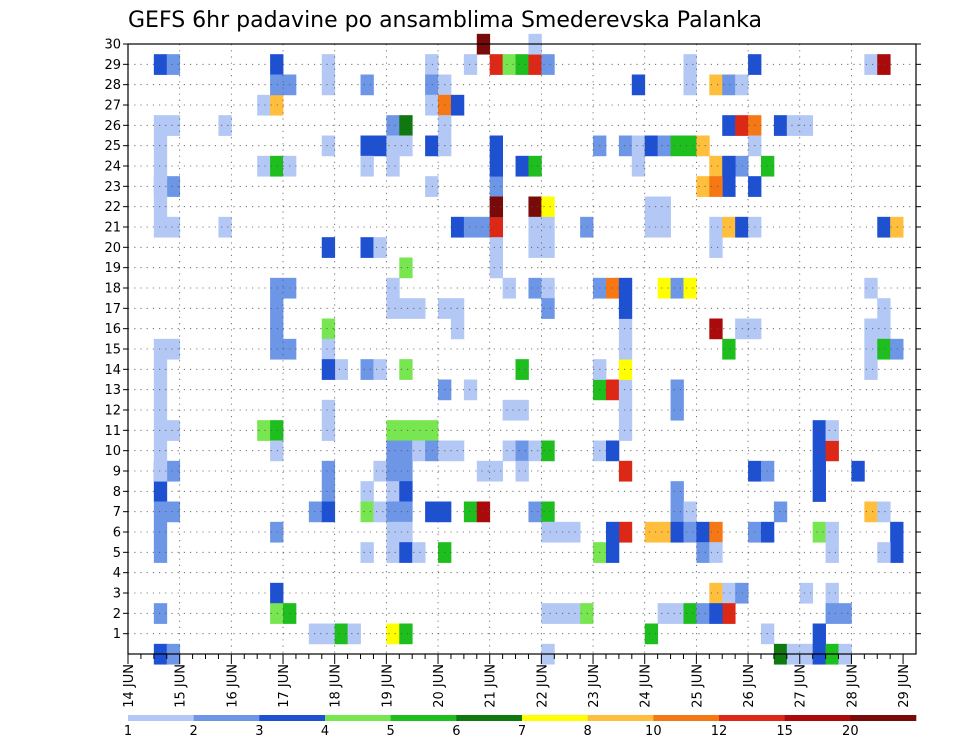 This screenshot has height=742, width=960. What do you see at coordinates (387, 686) in the screenshot?
I see `x-tick-label: 19 JUN` at bounding box center [387, 686].